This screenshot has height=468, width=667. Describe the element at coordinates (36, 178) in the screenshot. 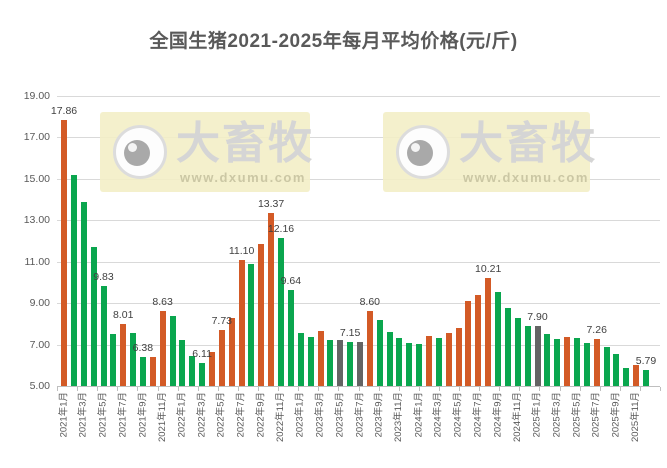

I see `y-axis-label: 15.00` at that location.